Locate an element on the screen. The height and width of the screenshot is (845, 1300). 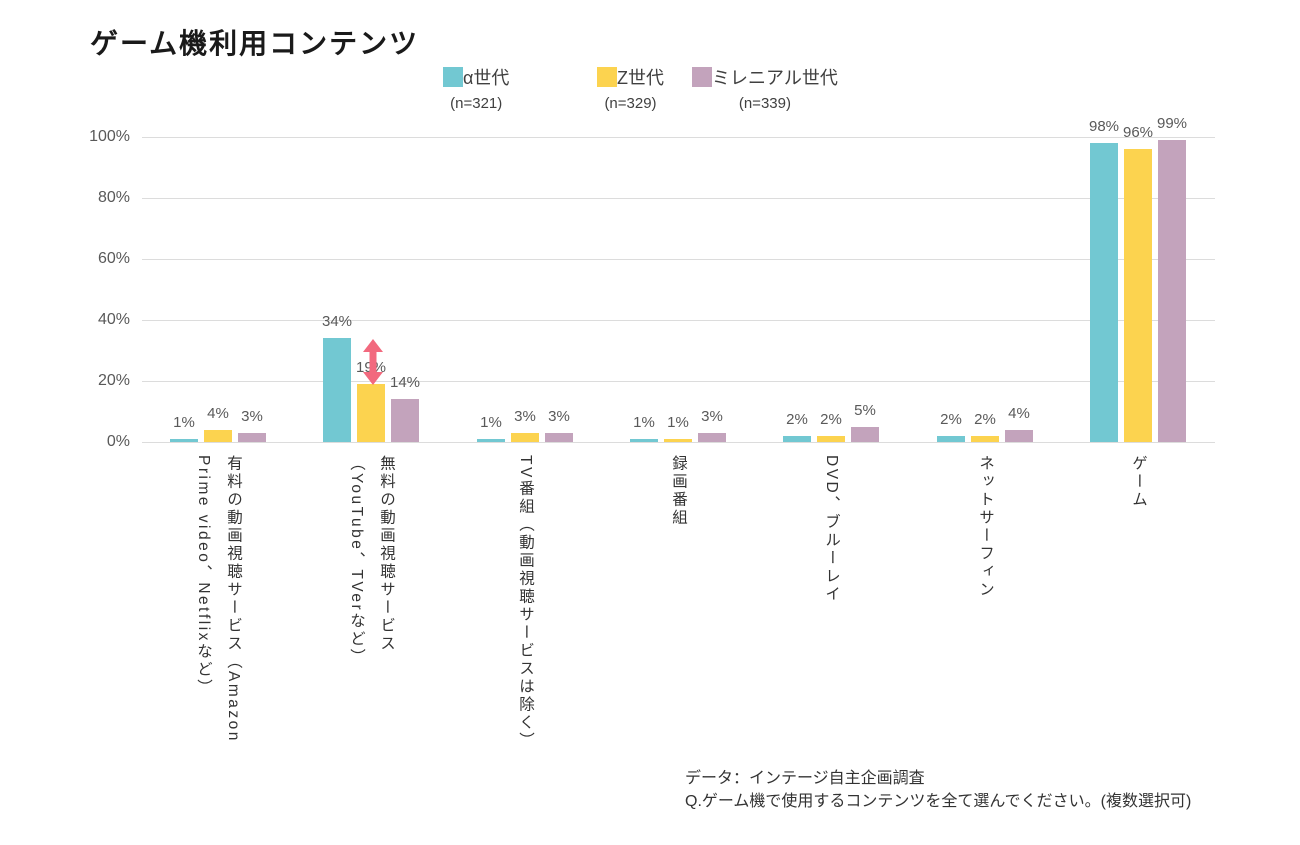
bar-value-label: 99% is located at coordinates (1172, 124).